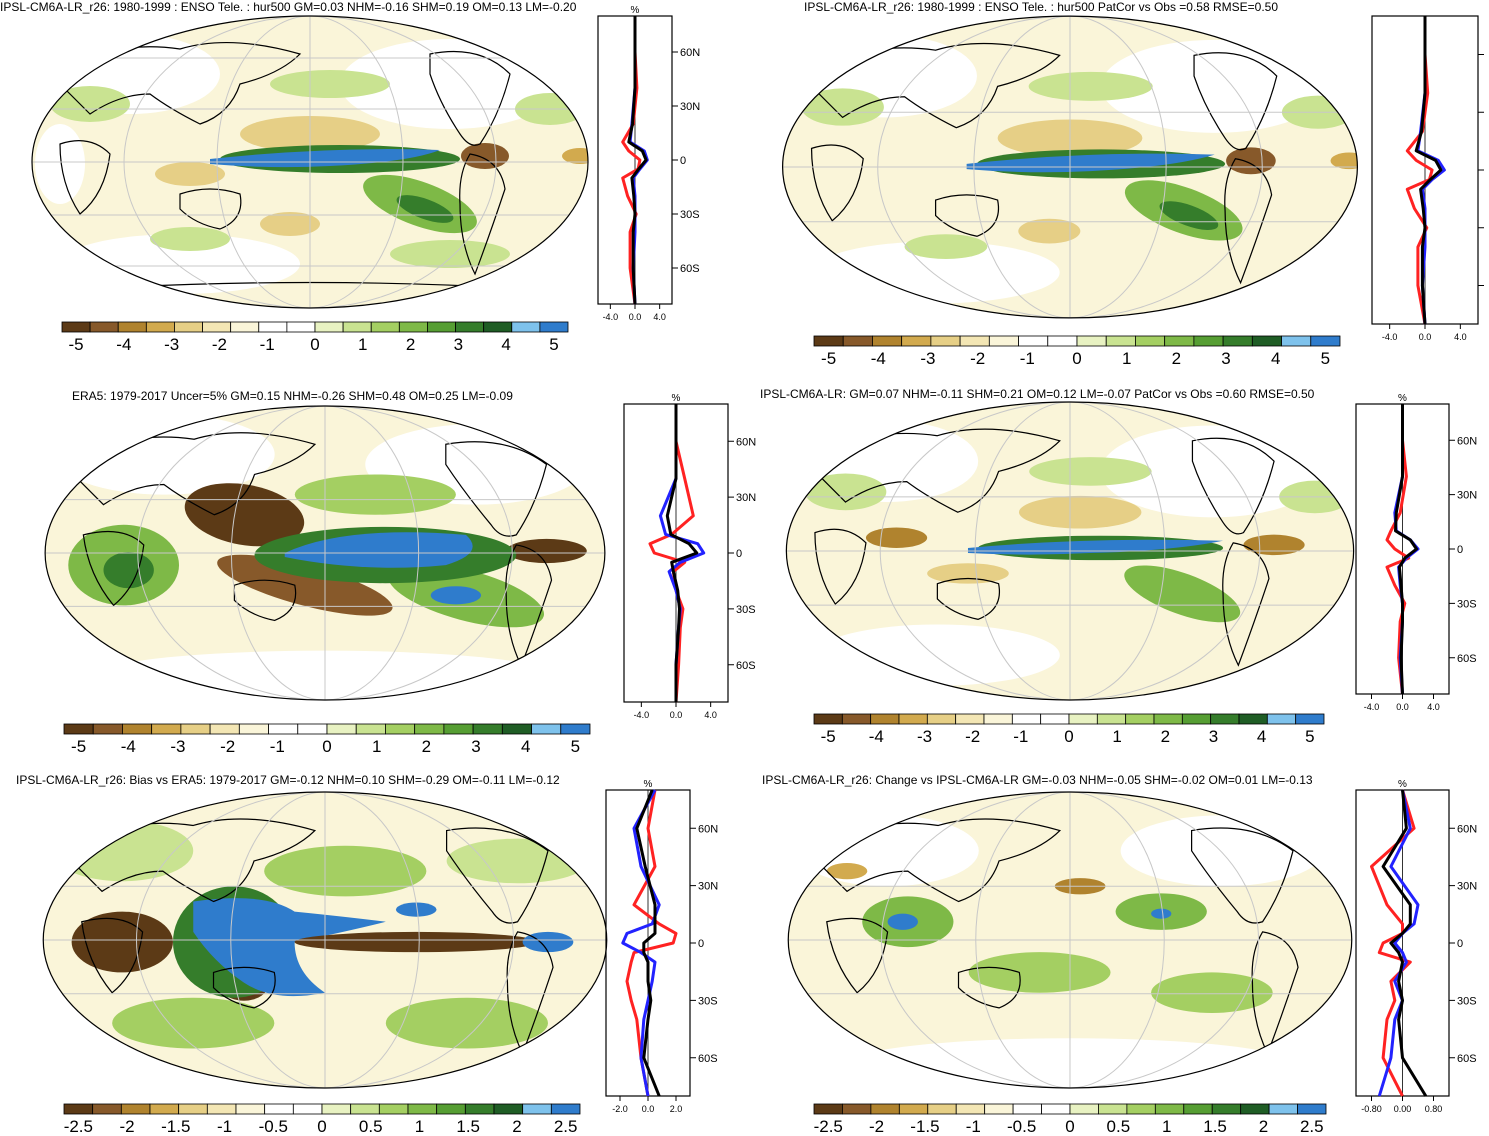  What do you see at coordinates (1070, 551) in the screenshot?
I see `graticule-line` at bounding box center [1070, 551].